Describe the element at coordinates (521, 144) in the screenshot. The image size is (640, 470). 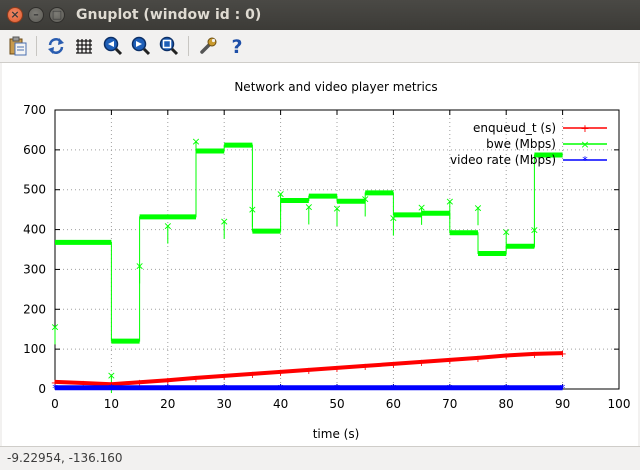
I see `legend-label: bwe (Mbps)` at that location.